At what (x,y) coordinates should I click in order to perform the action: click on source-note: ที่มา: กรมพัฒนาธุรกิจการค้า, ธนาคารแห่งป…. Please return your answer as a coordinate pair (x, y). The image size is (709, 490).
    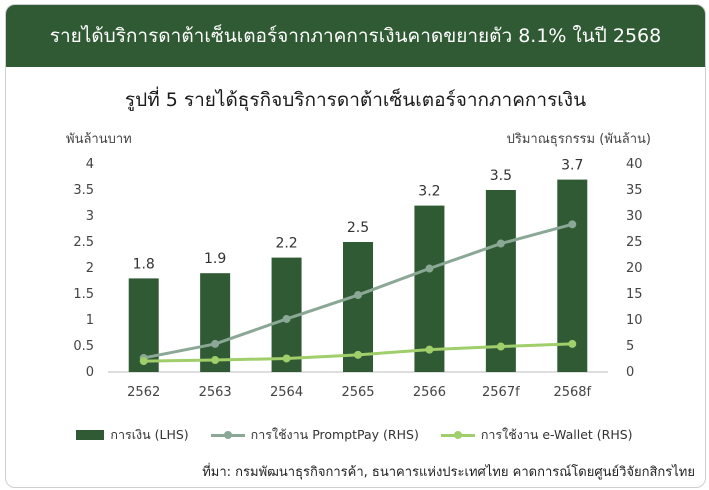
    Looking at the image, I should click on (448, 472).